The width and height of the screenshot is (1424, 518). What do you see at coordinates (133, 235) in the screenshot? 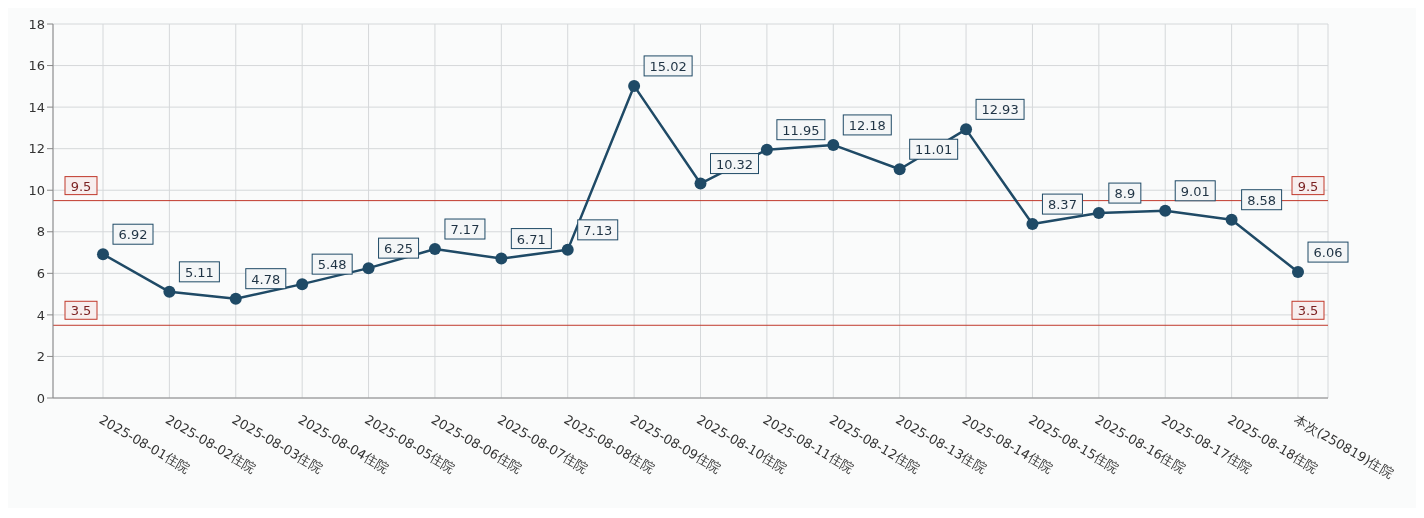
I see `data-label: 6.92` at bounding box center [133, 235].